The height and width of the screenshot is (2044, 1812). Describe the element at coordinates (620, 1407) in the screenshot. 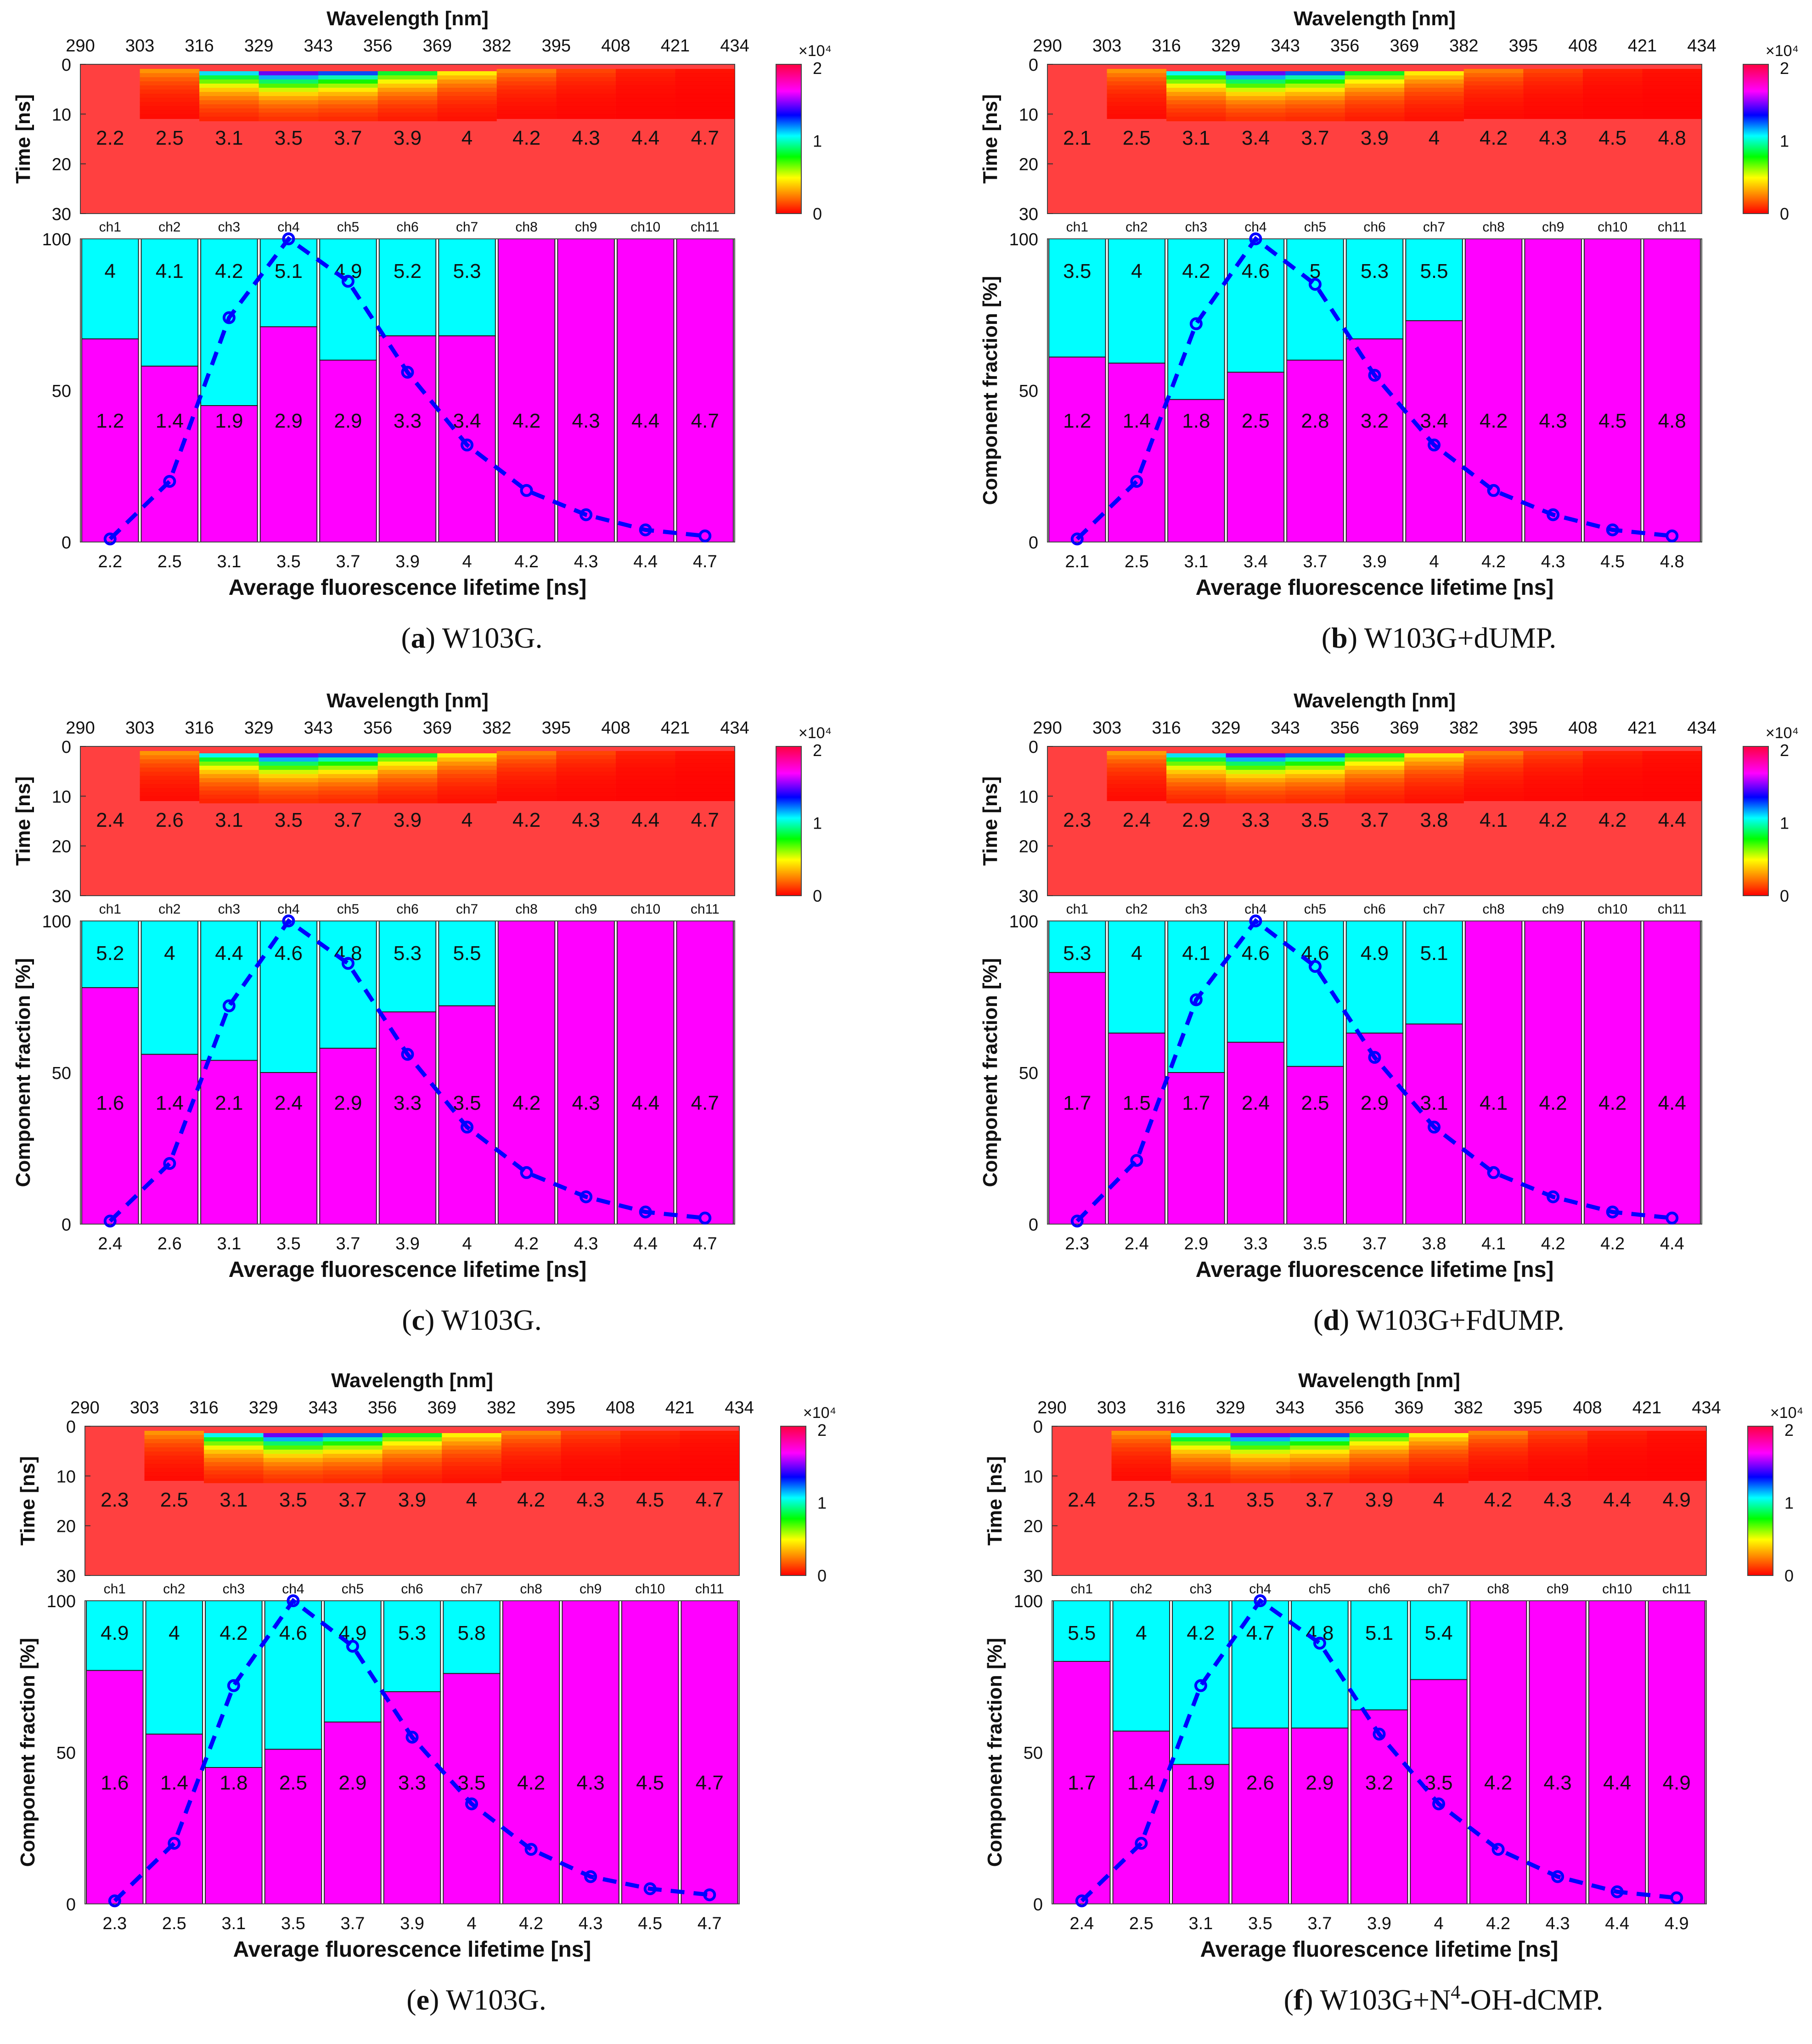

I see `wavelength-tick-label: 408` at that location.